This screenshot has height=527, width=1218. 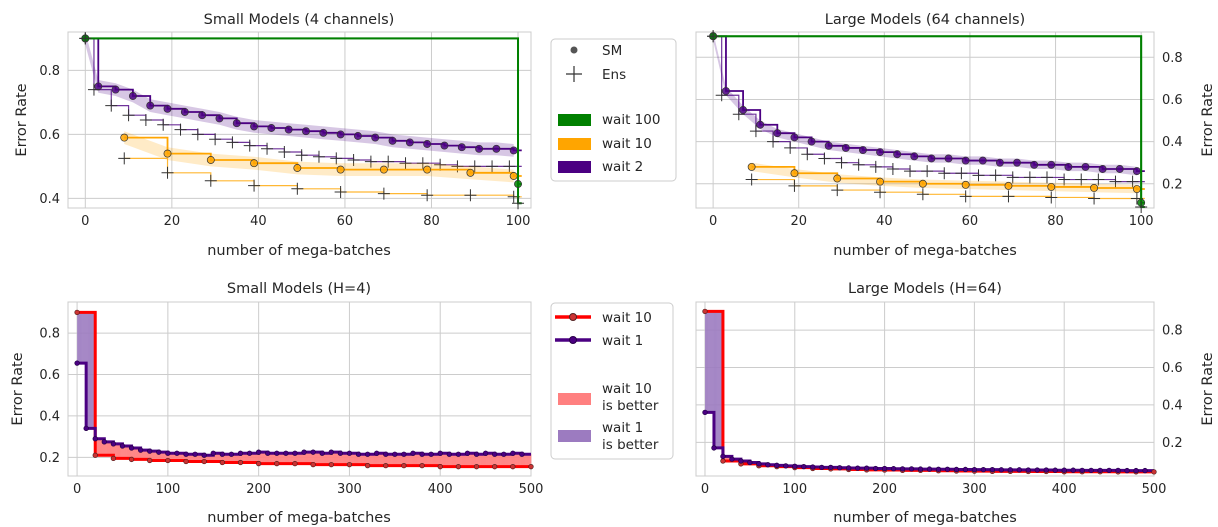 I want to click on x-tick-label: 80, so click(x=1055, y=221).